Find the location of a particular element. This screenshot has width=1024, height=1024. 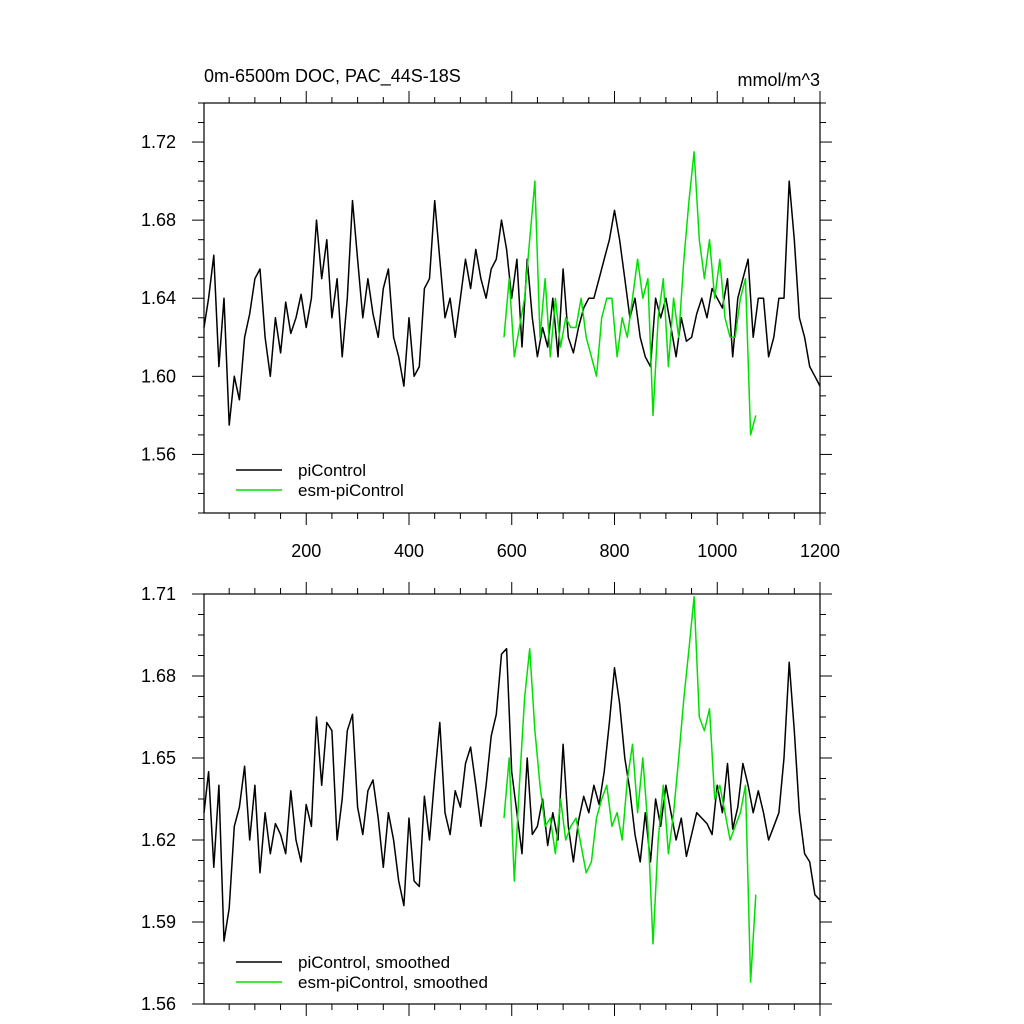

series-esm-picontrol is located at coordinates (630, 293).